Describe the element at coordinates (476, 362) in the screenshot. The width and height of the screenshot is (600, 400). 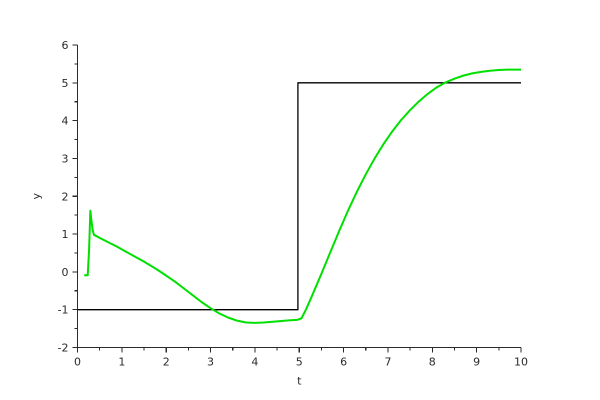
I see `x-tick-label: 9` at that location.